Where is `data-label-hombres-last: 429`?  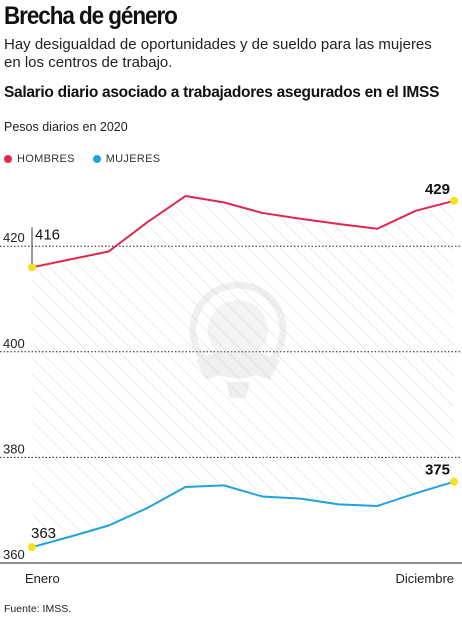
data-label-hombres-last: 429 is located at coordinates (437, 189).